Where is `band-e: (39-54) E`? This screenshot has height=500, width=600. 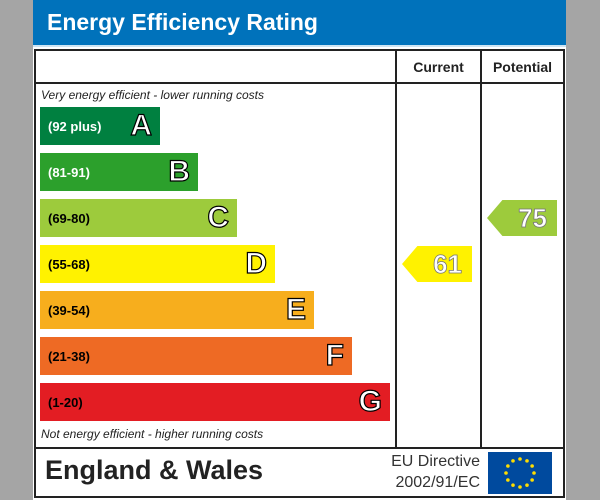 band-e: (39-54) E is located at coordinates (177, 310).